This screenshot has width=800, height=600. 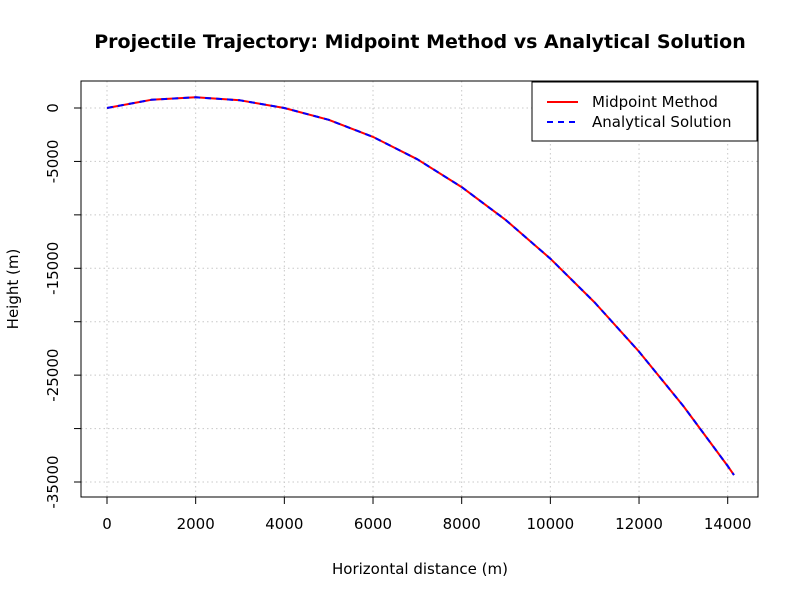 What do you see at coordinates (427, 514) in the screenshot?
I see `x-axis: 0 2000 4000 6000 8000 10000 12000 14000` at bounding box center [427, 514].